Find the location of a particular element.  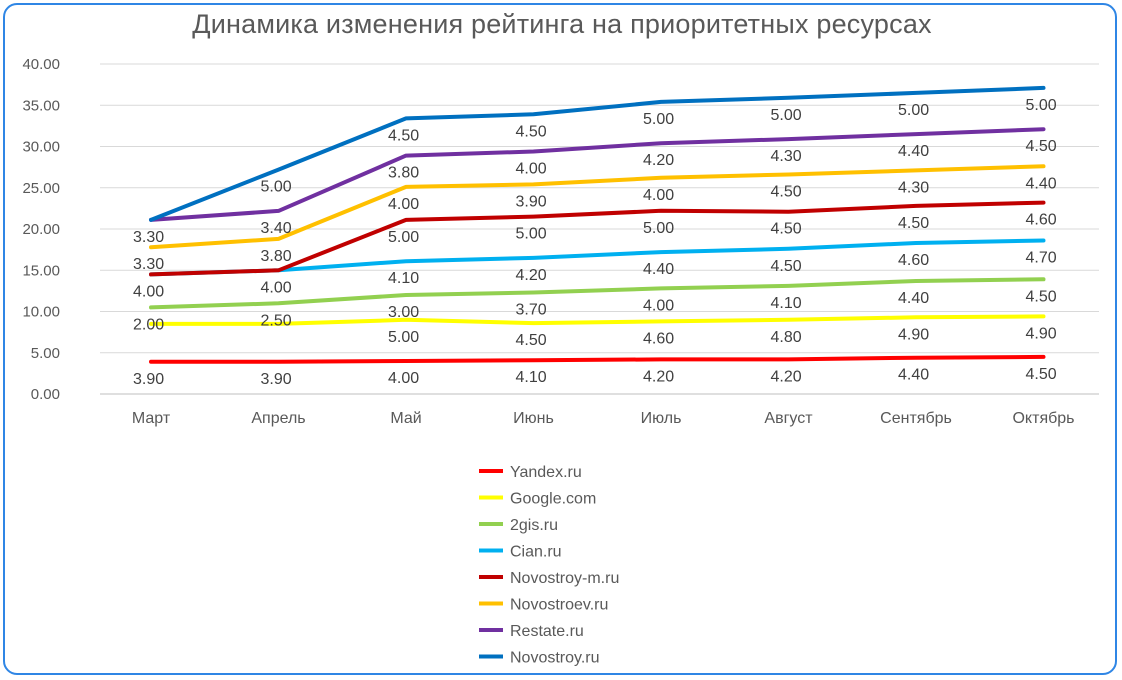

legend-label: Novostroy.ru is located at coordinates (555, 658).